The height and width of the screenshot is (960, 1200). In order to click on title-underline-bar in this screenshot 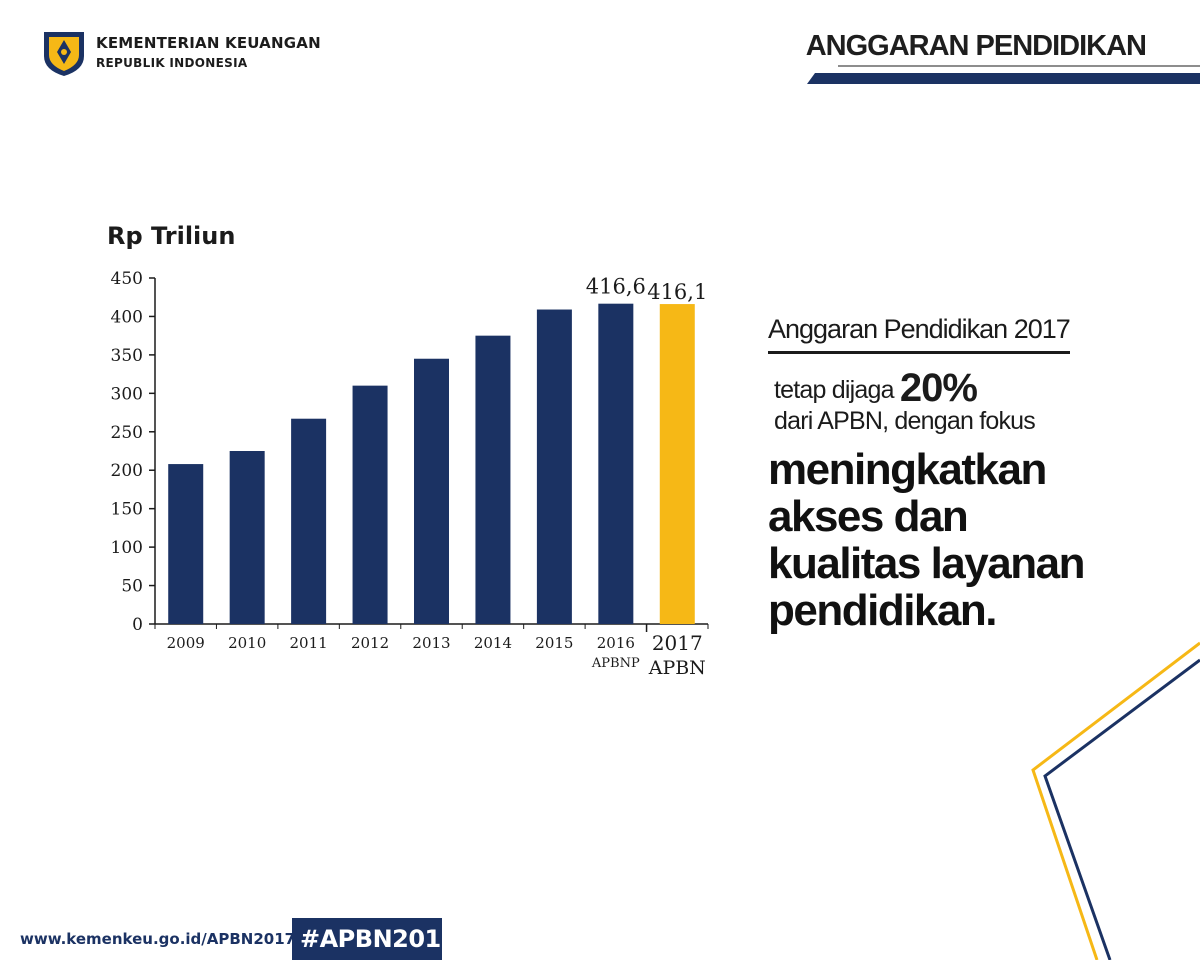, I will do `click(1003, 74)`.